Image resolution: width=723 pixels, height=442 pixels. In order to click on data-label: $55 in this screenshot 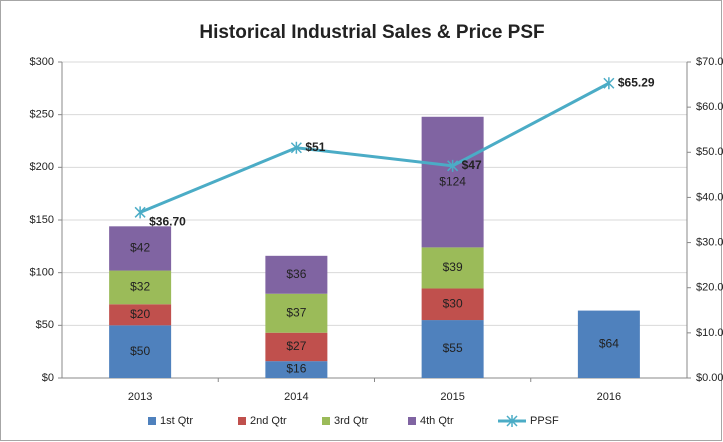, I will do `click(453, 348)`.